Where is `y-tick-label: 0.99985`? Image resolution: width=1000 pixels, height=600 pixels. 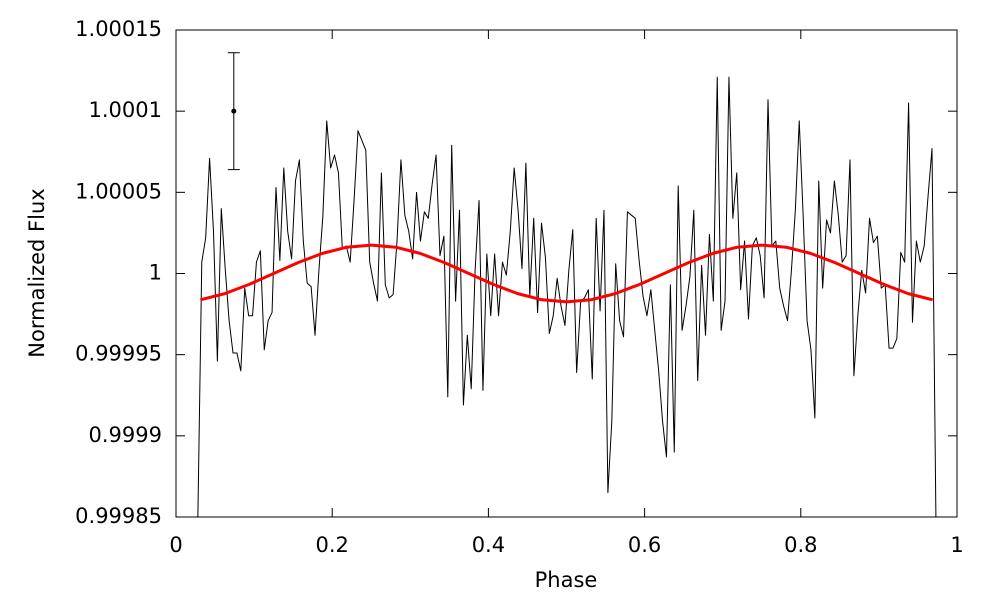 y-tick-label: 0.99985 is located at coordinates (118, 516).